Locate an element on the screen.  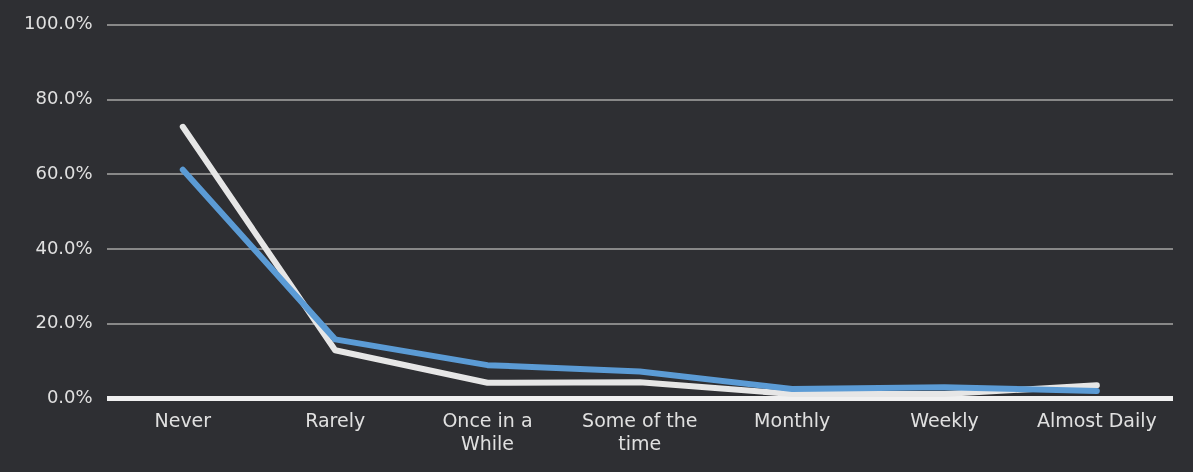
x-tick-label: Weekly is located at coordinates (944, 419).